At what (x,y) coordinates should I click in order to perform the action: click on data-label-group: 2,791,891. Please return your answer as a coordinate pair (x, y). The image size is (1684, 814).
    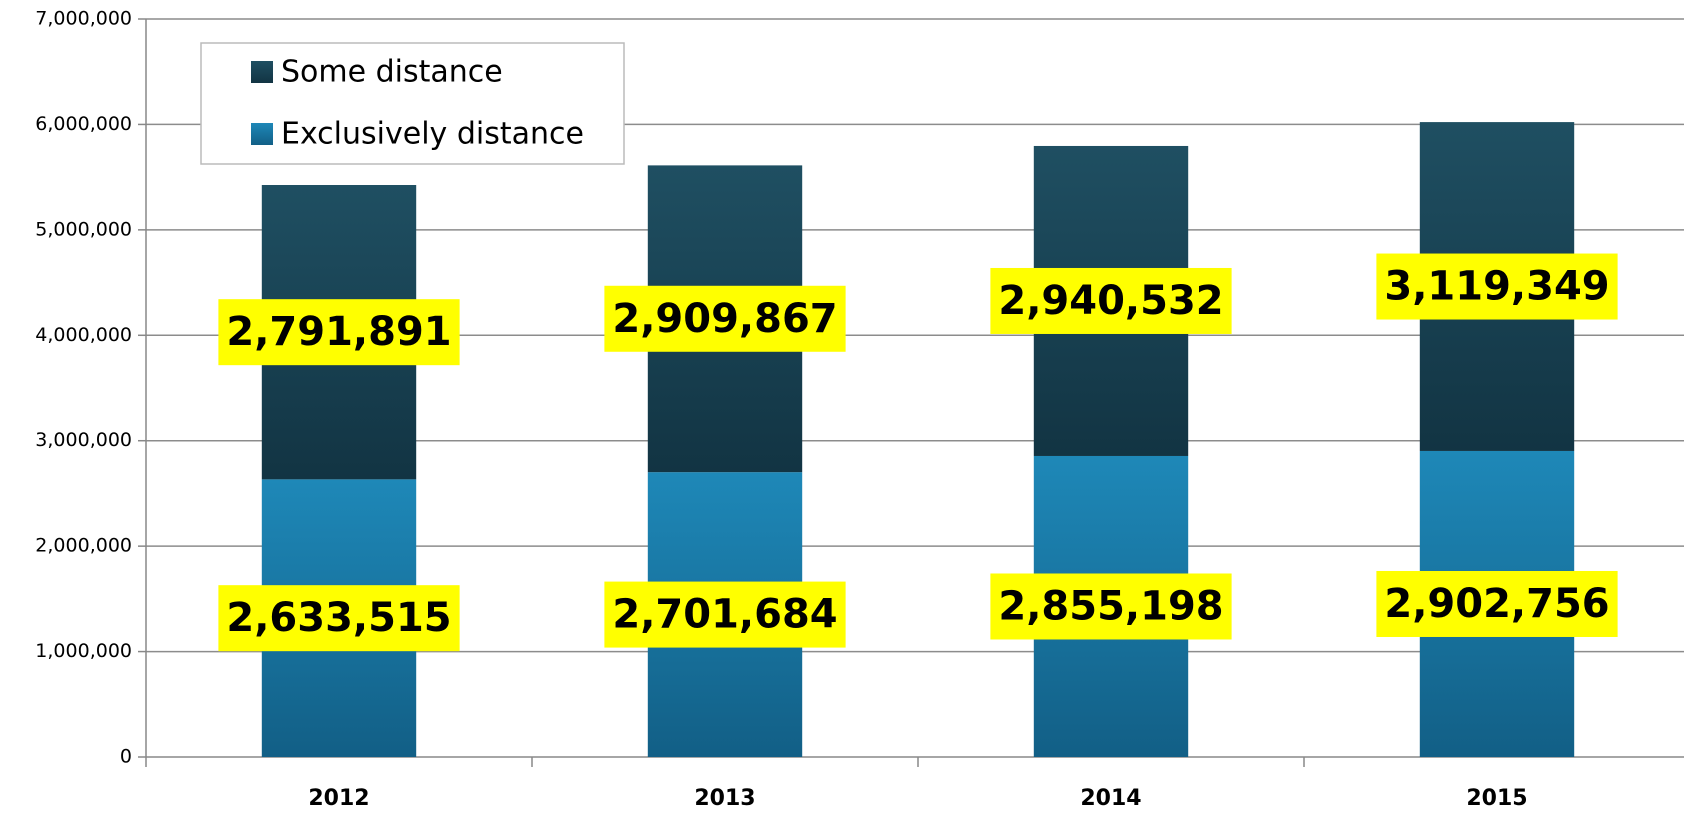
    Looking at the image, I should click on (339, 332).